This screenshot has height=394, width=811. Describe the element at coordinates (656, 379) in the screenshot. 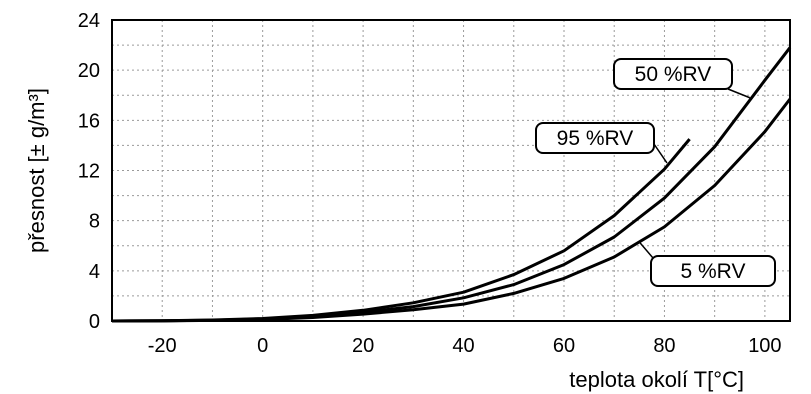

I see `x-axis-title: teplota okolí T[°C]` at that location.